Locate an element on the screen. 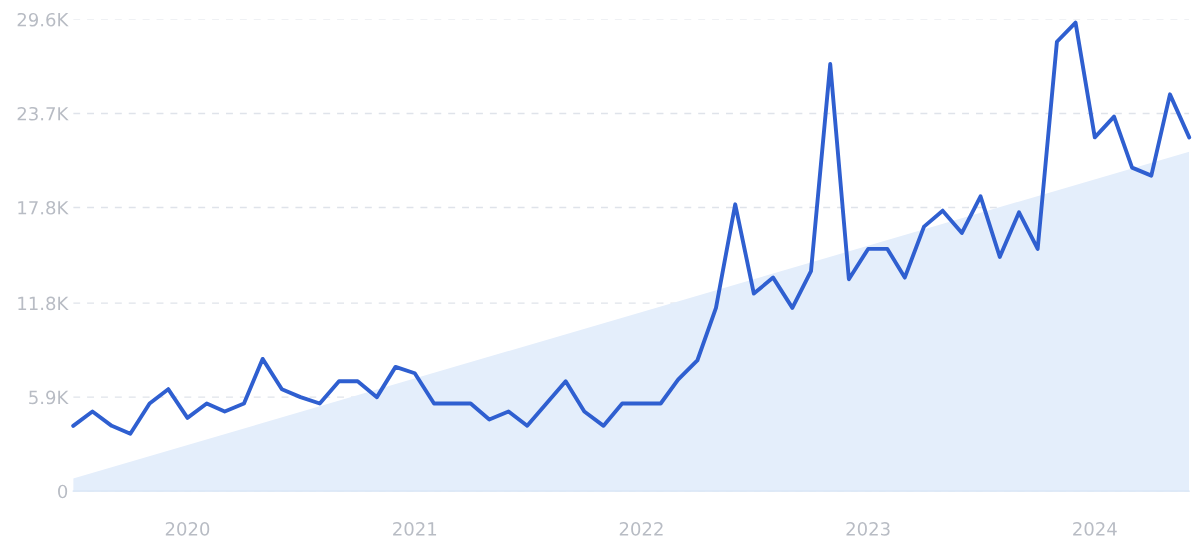 The width and height of the screenshot is (1200, 555). y-tick-label: 23.7K is located at coordinates (43, 113).